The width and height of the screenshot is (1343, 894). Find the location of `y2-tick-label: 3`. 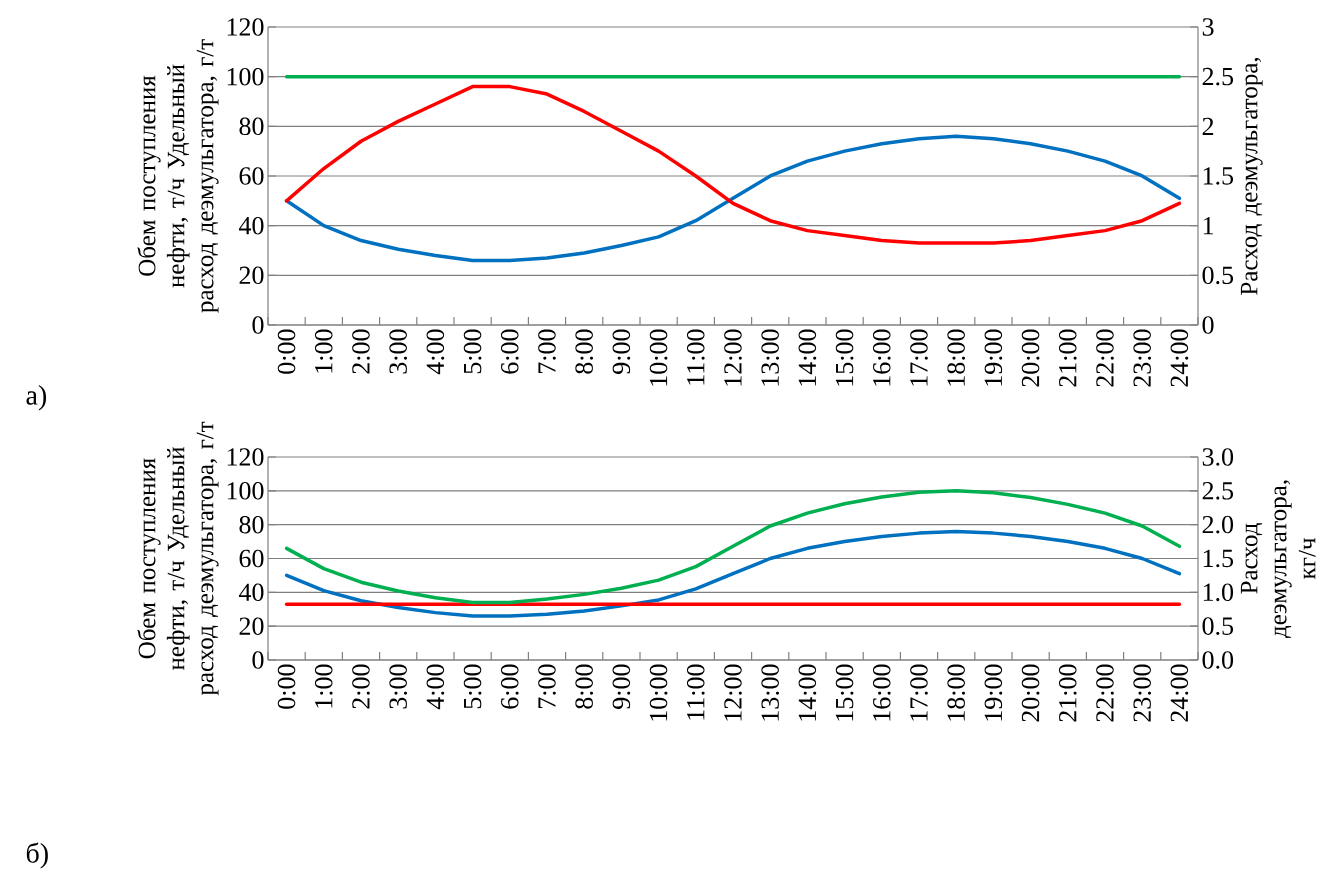

y2-tick-label: 3 is located at coordinates (1208, 27).